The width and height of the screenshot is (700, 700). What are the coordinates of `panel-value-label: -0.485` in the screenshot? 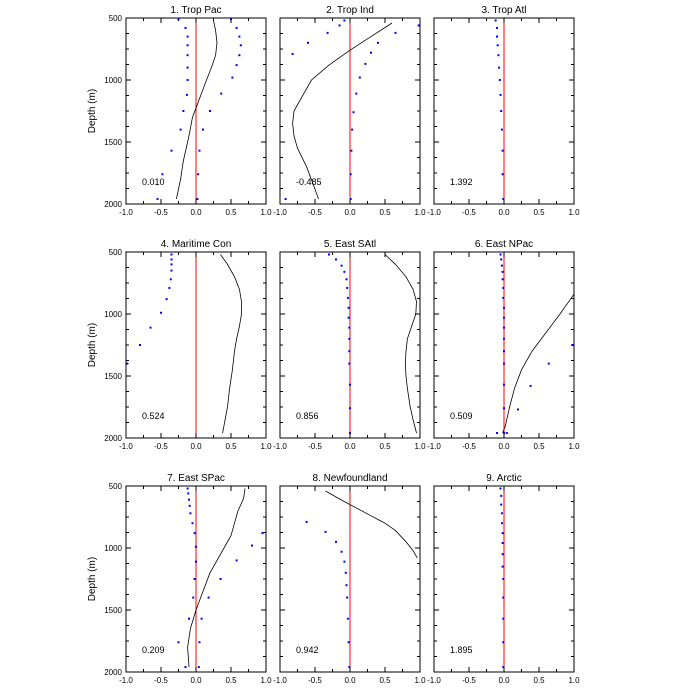 It's located at (309, 182).